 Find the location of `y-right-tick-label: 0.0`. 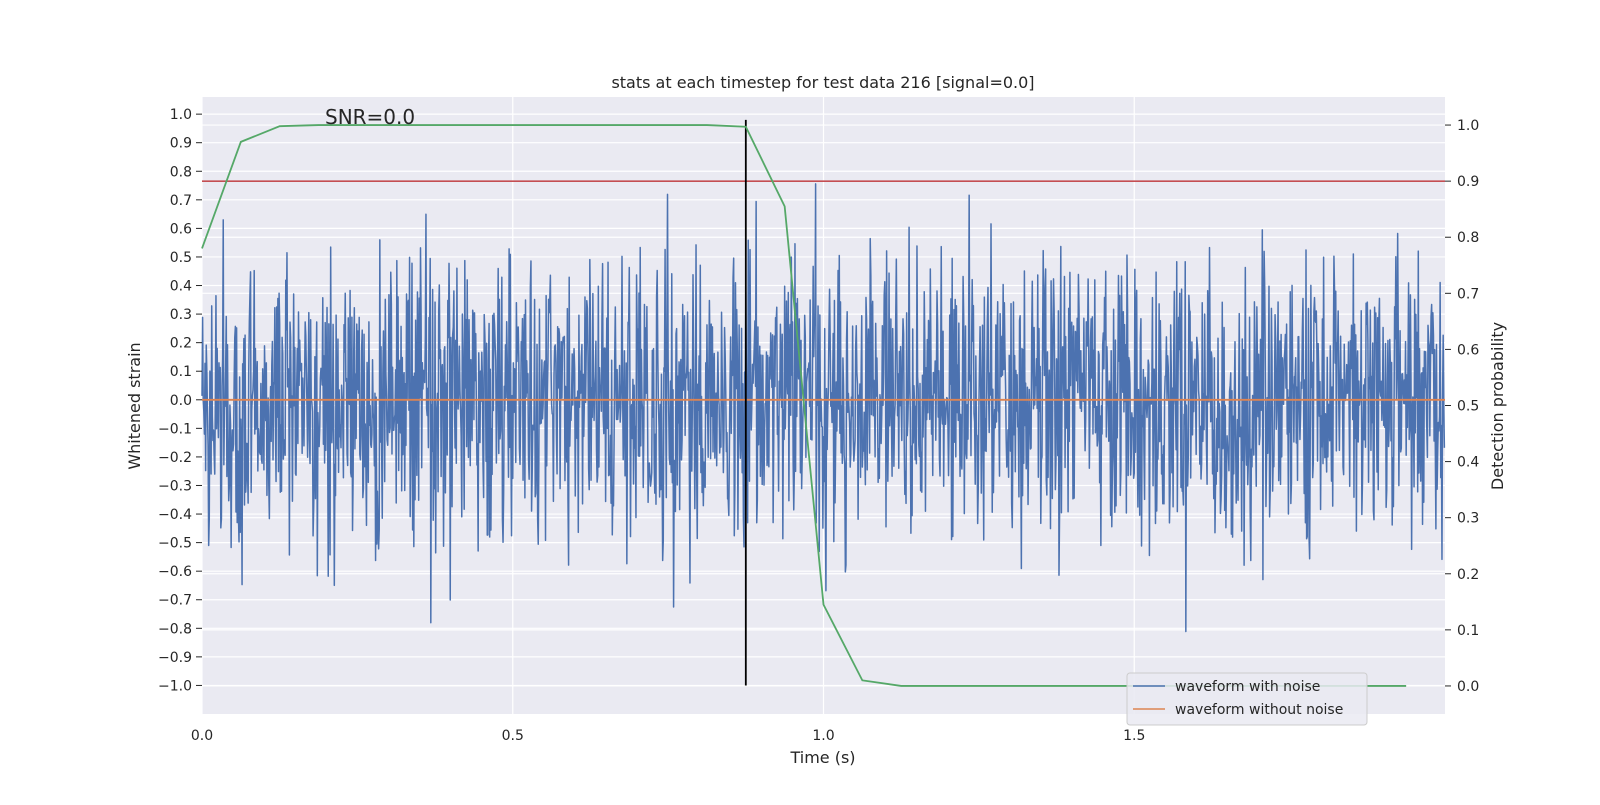

y-right-tick-label: 0.0 is located at coordinates (1468, 687).